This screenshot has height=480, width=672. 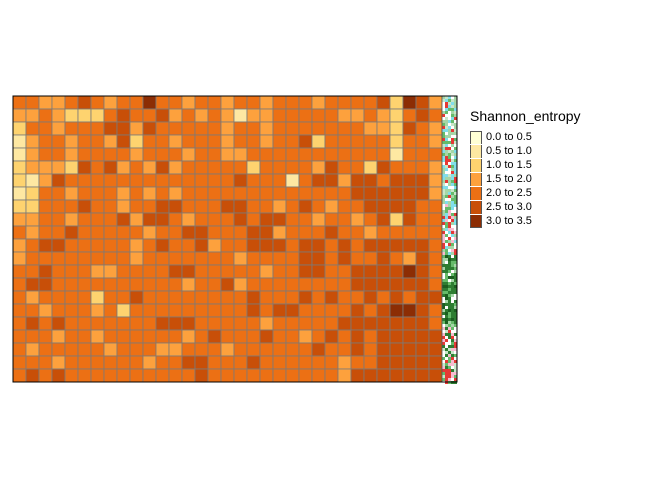 I want to click on legend-item: 1.0 to 1.5, so click(x=525, y=165).